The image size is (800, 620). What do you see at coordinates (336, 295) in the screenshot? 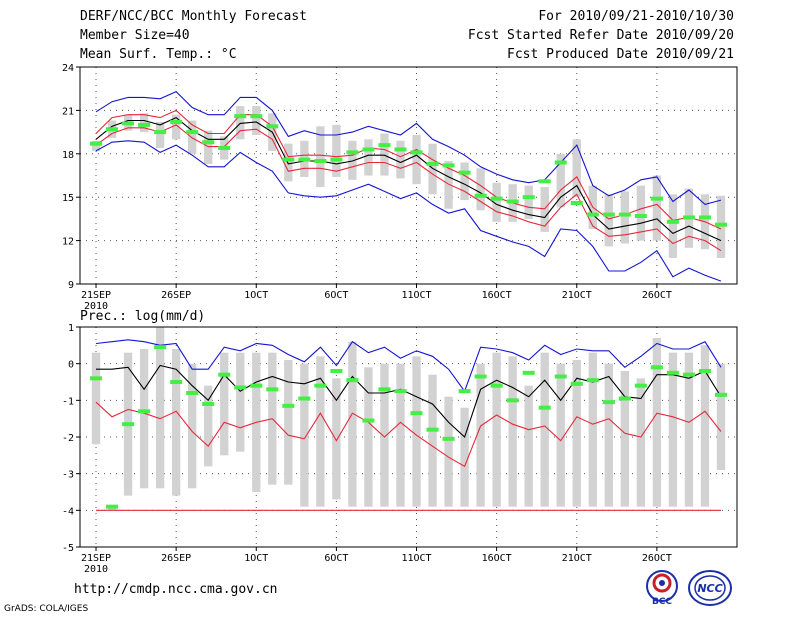
I see `tick-label-x: 6OCT` at bounding box center [336, 295].